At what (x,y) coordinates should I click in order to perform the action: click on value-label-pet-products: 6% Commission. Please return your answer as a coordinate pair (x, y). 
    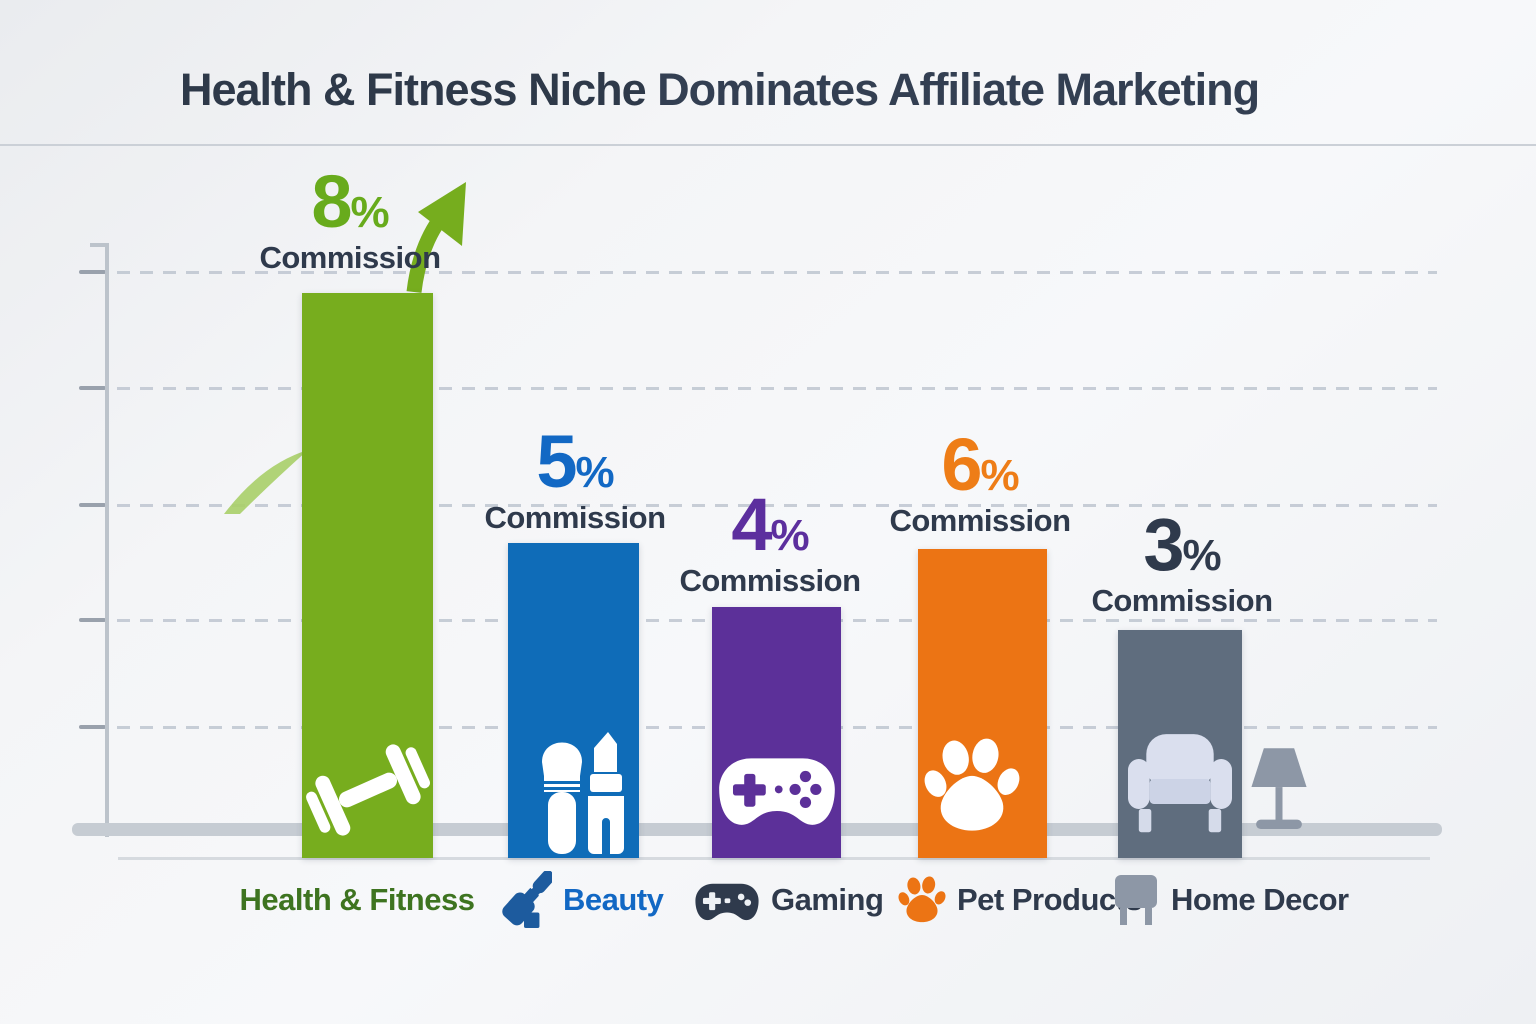
    Looking at the image, I should click on (980, 483).